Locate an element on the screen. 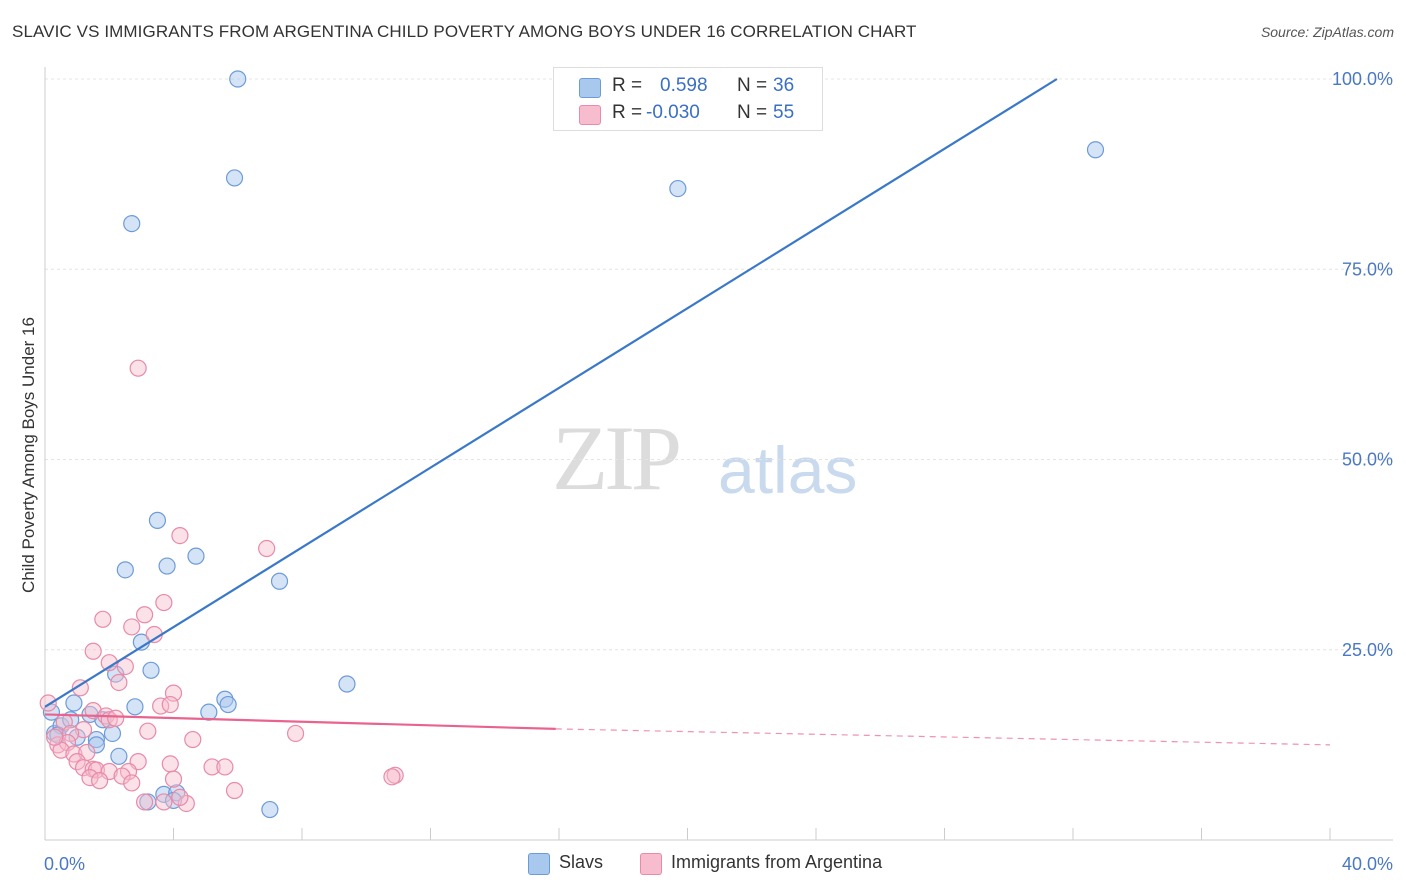 This screenshot has height=892, width=1406. slavs-legend-swatch is located at coordinates (539, 864).